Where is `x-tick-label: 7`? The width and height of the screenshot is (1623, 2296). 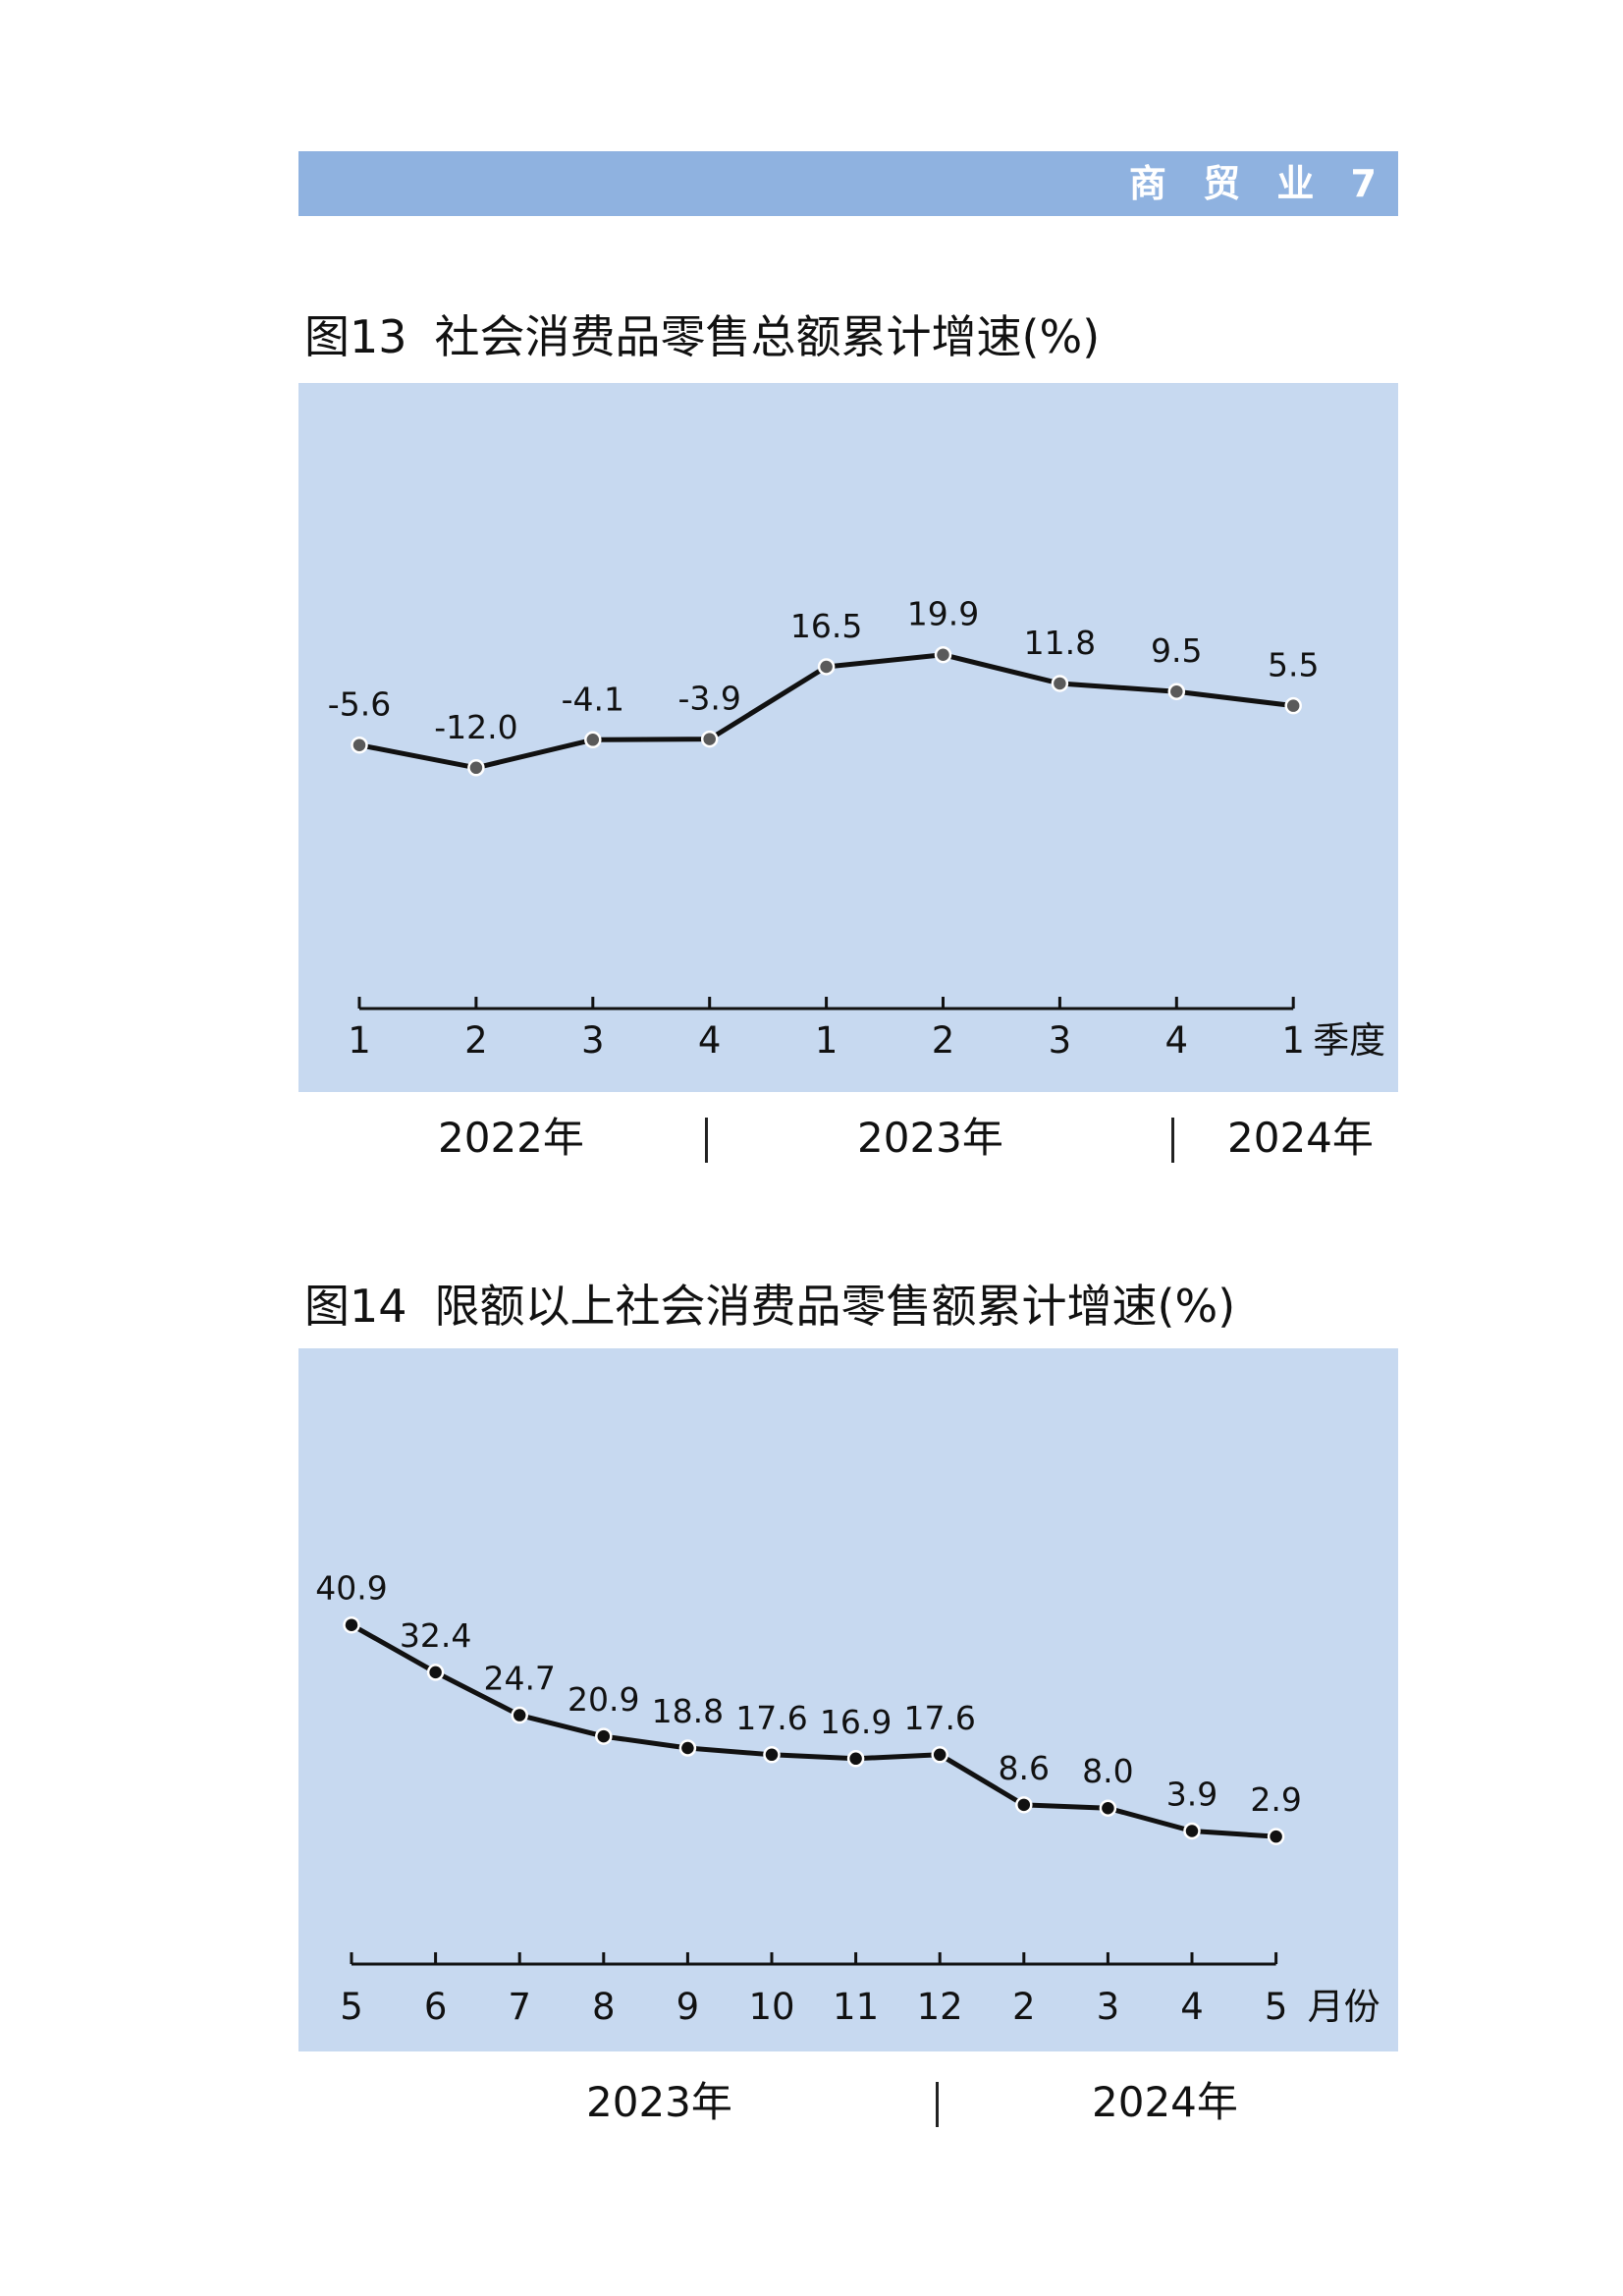
x-tick-label: 7 is located at coordinates (520, 2007).